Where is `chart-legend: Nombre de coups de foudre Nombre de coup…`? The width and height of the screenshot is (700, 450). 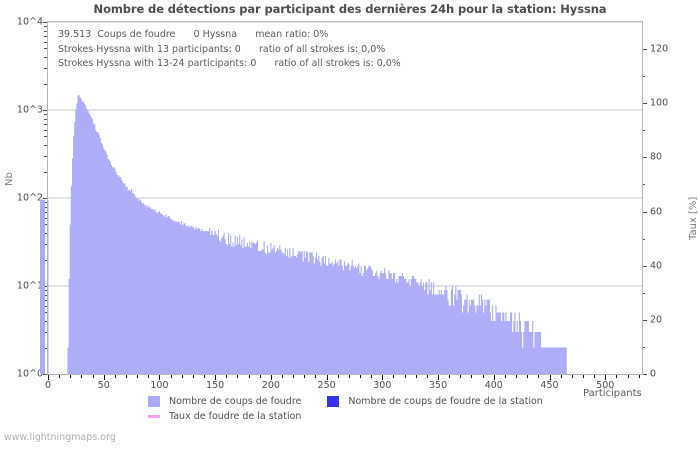
chart-legend: Nombre de coups de foudre Nombre de coup… is located at coordinates (345, 409).